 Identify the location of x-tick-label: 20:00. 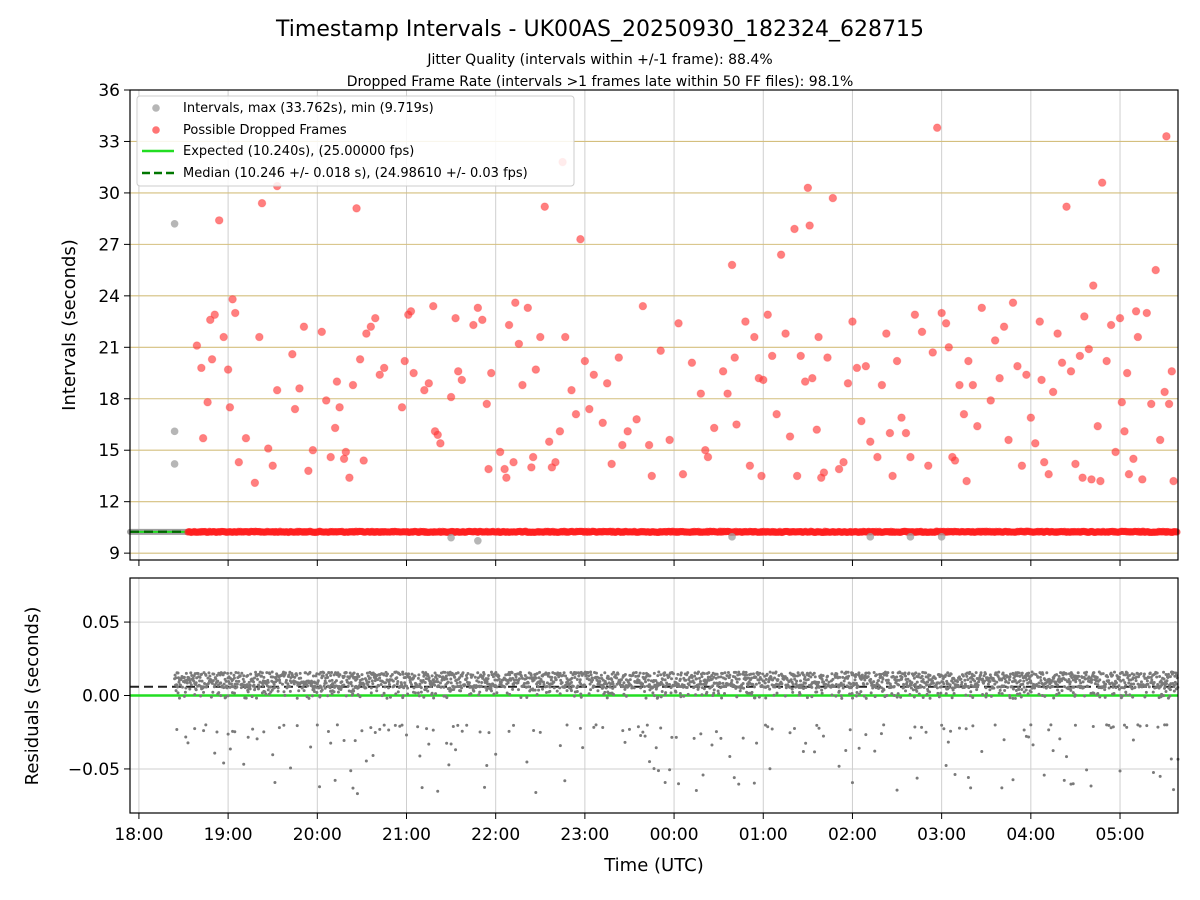
(317, 835).